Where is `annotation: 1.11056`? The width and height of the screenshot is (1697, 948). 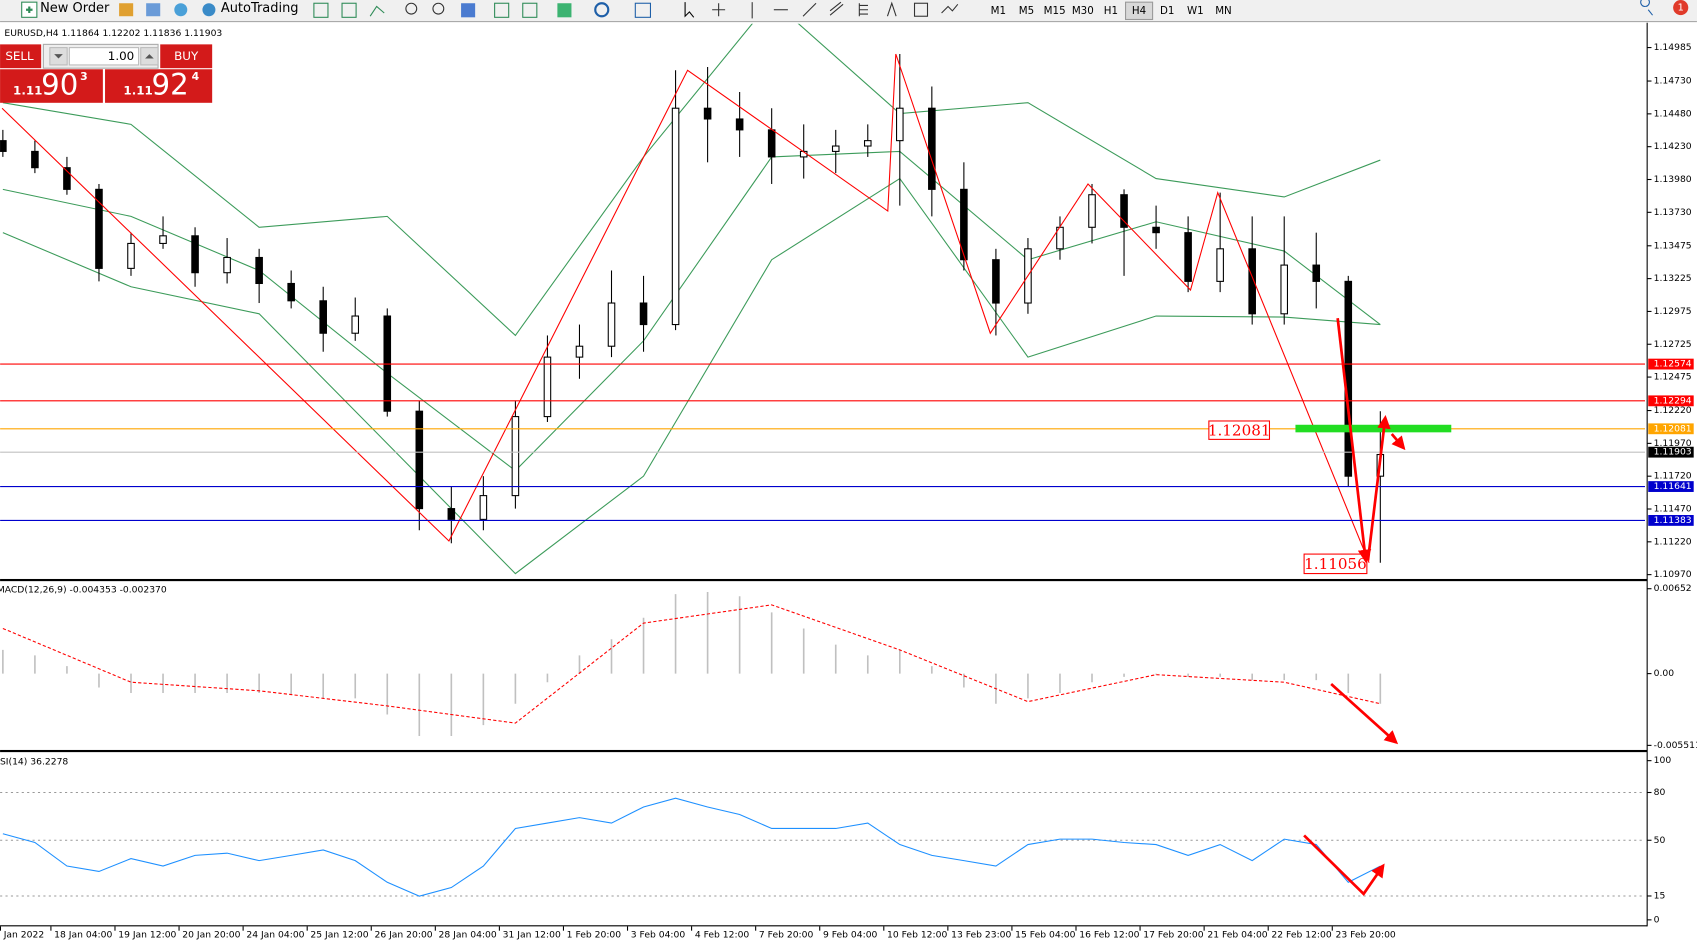
annotation: 1.11056 is located at coordinates (1335, 564).